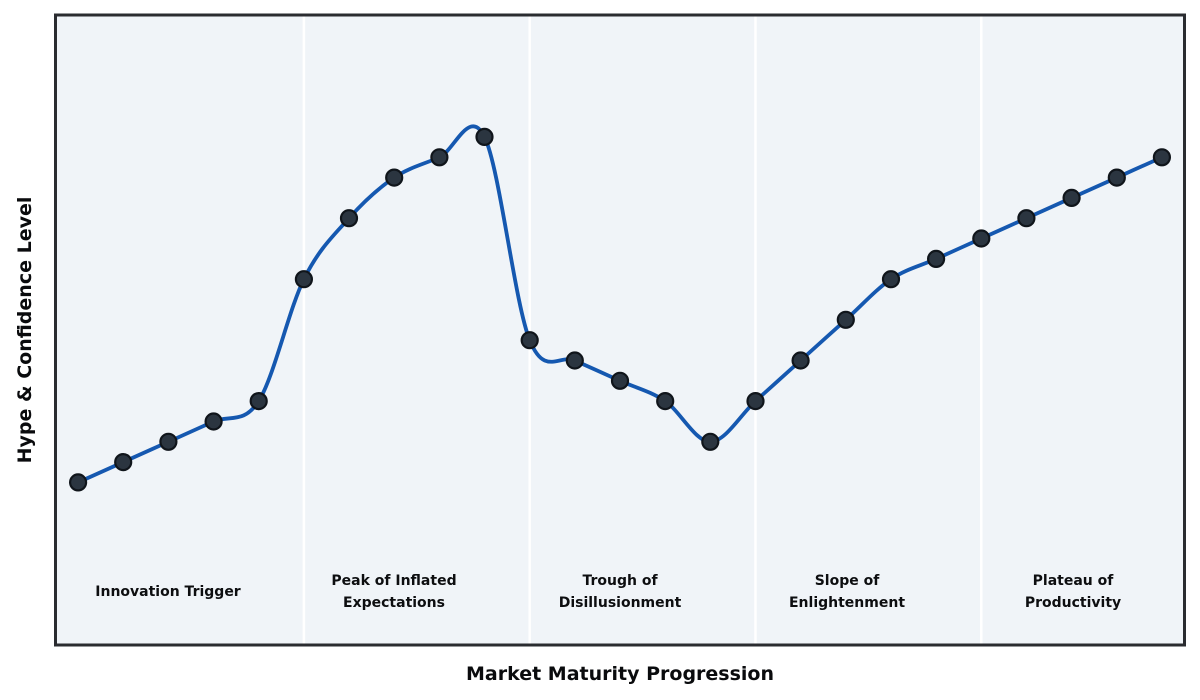  Describe the element at coordinates (847, 592) in the screenshot. I see `phase-label-slope-of-enlightenment: Slope of Enlightenment` at that location.